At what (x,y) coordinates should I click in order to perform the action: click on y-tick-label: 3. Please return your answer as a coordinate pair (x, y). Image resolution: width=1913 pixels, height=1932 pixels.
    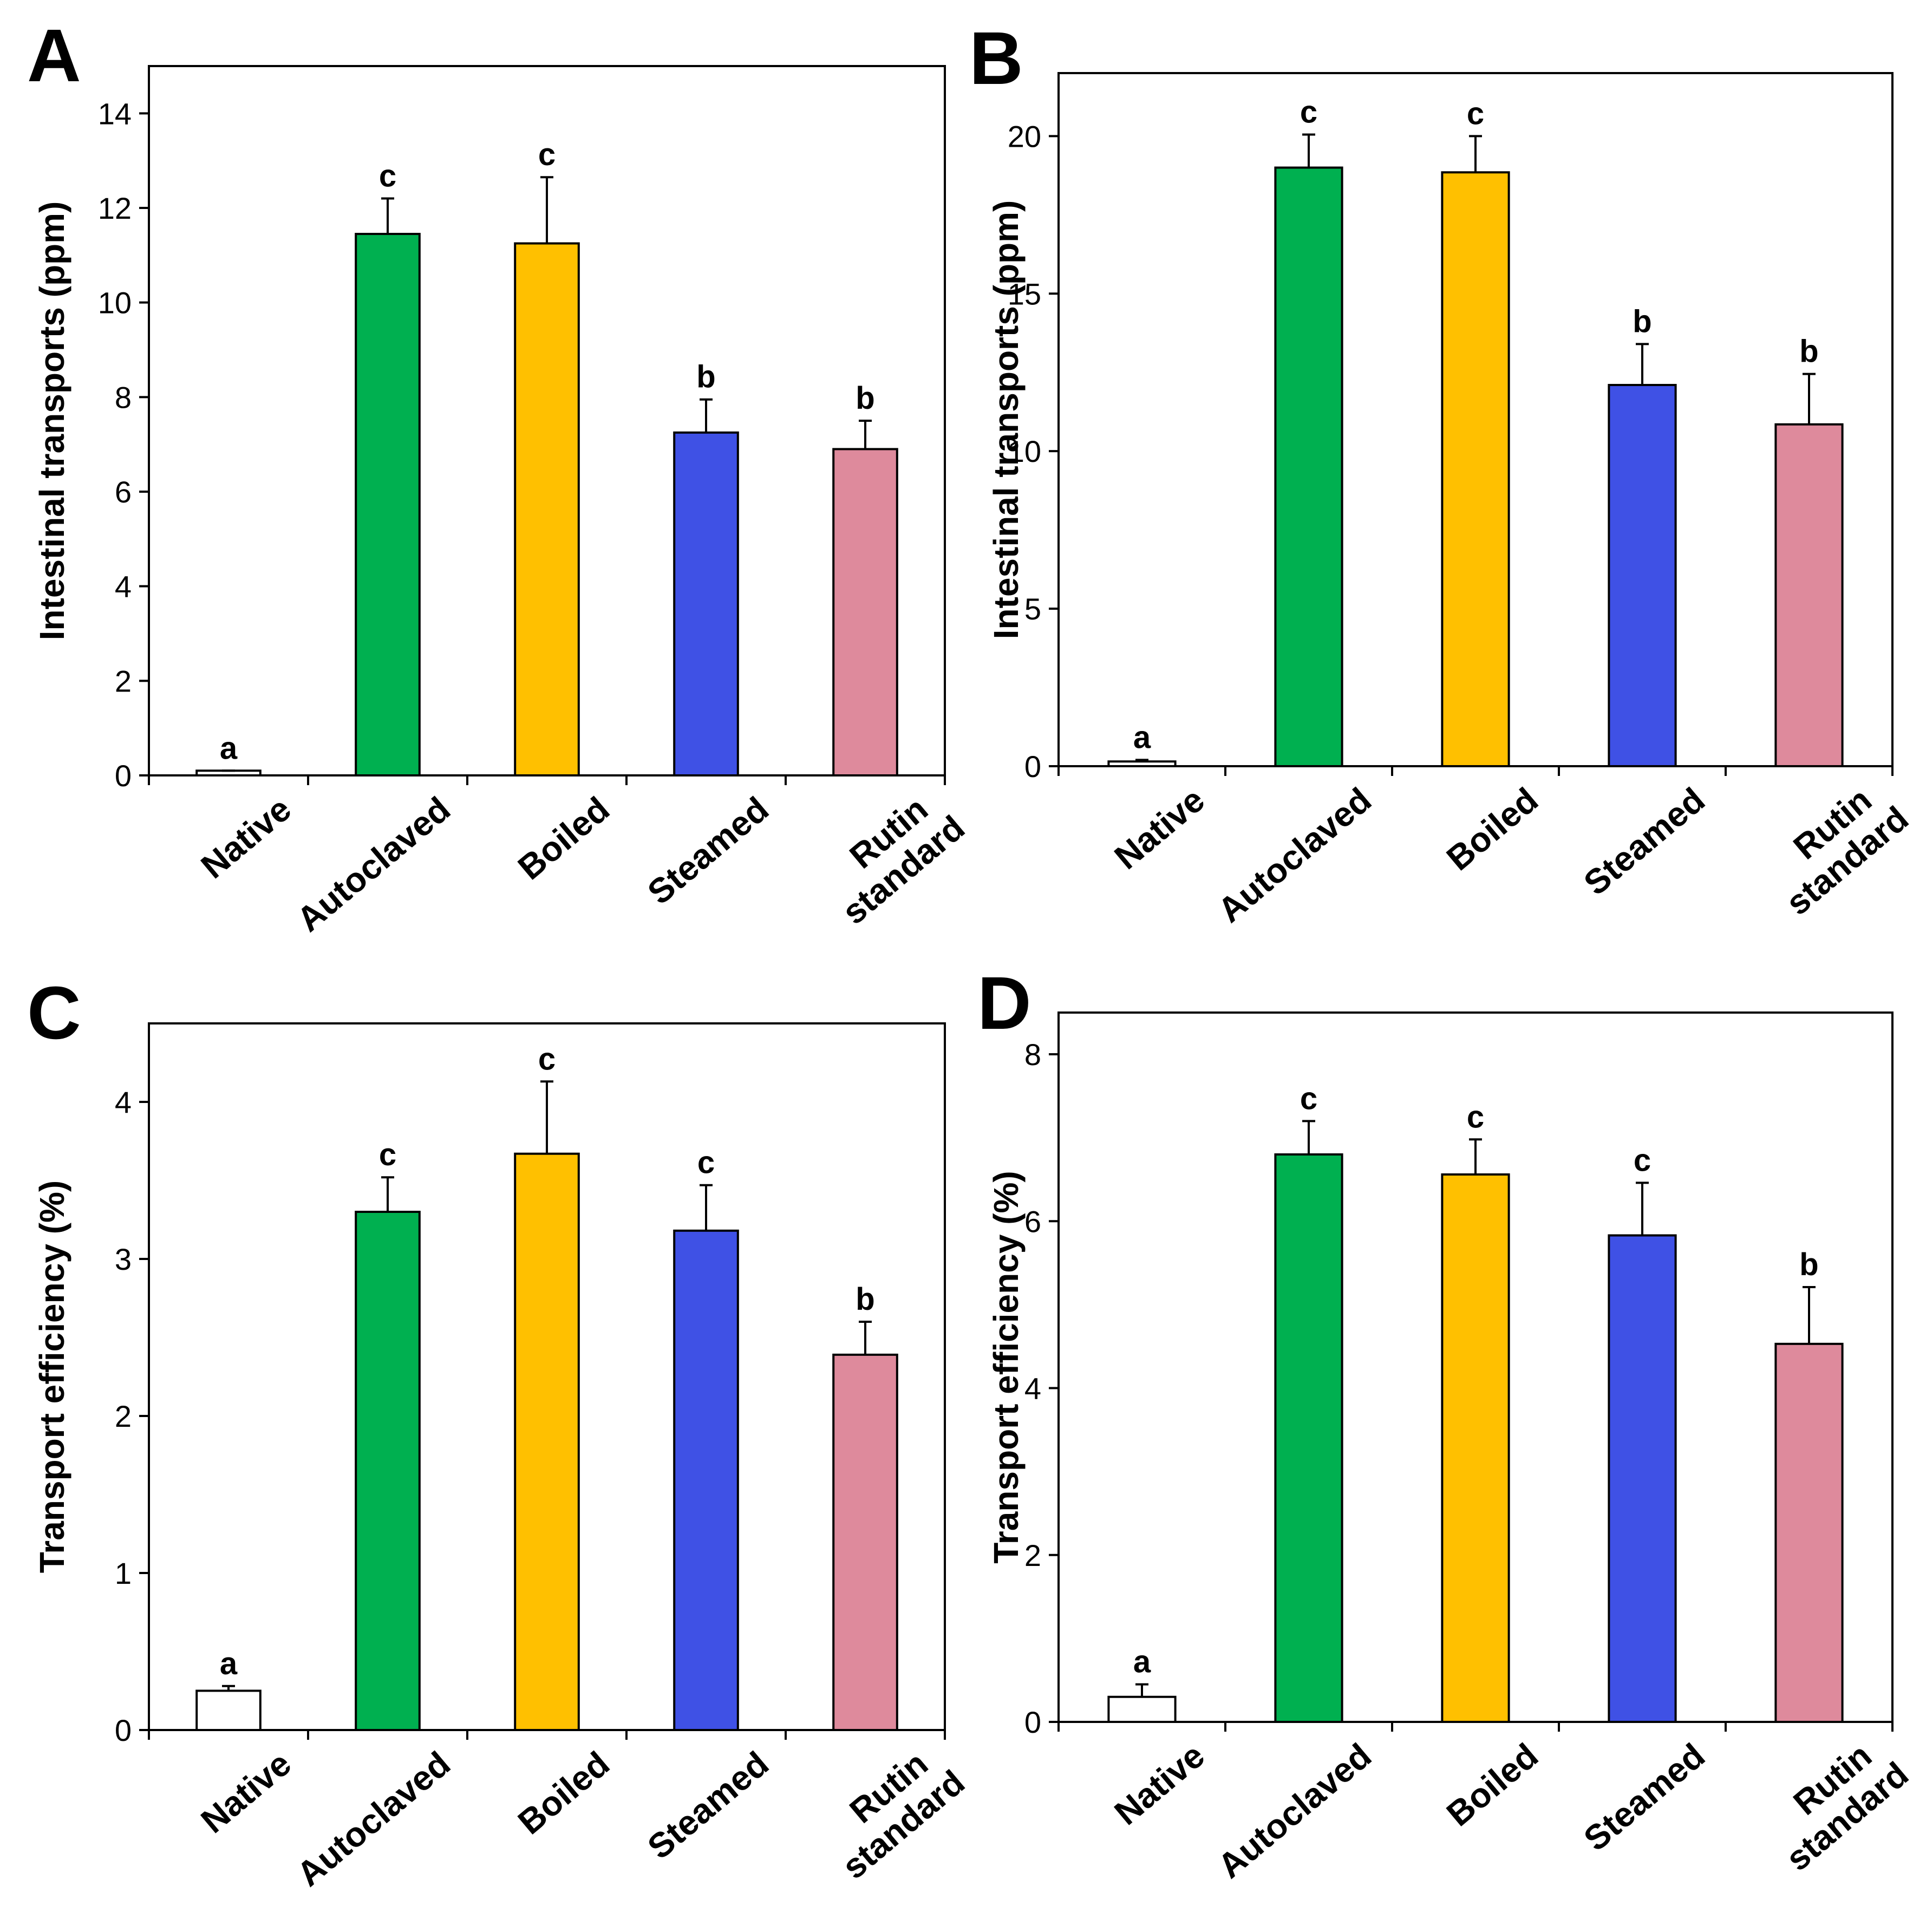
    Looking at the image, I should click on (123, 1259).